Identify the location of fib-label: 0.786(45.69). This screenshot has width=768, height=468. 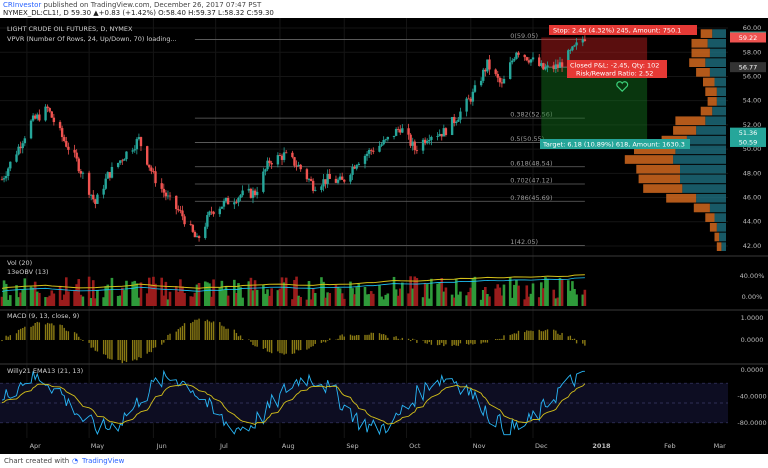
(531, 198).